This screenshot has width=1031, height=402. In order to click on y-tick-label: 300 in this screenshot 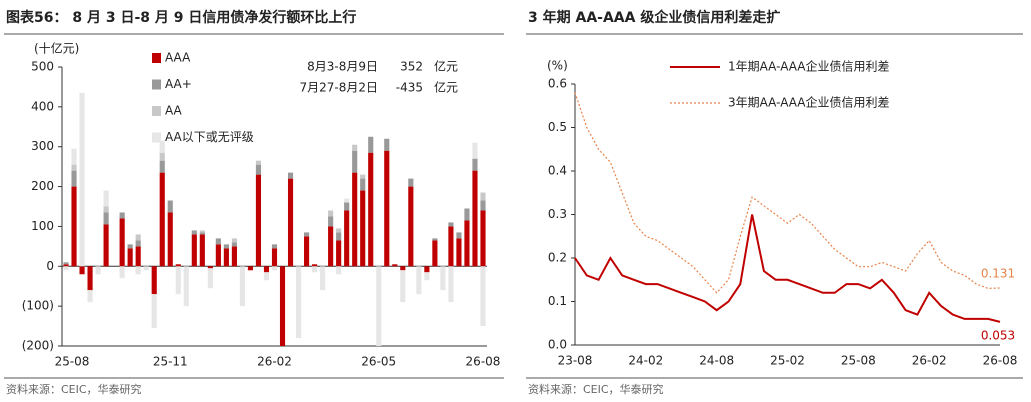, I will do `click(42, 146)`.